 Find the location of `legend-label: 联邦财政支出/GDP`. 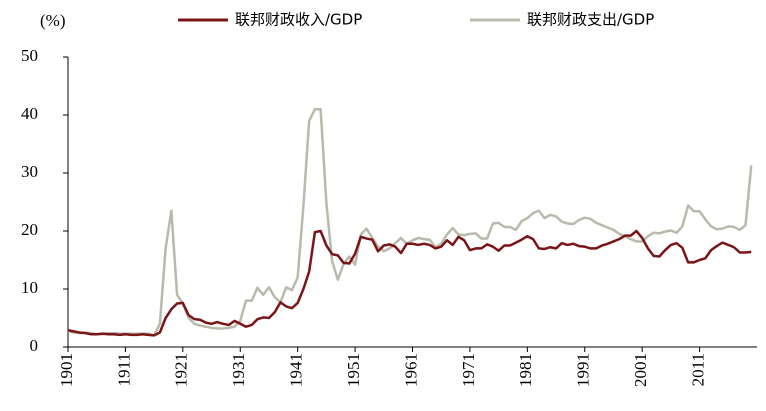

legend-label: 联邦财政支出/GDP is located at coordinates (590, 20).